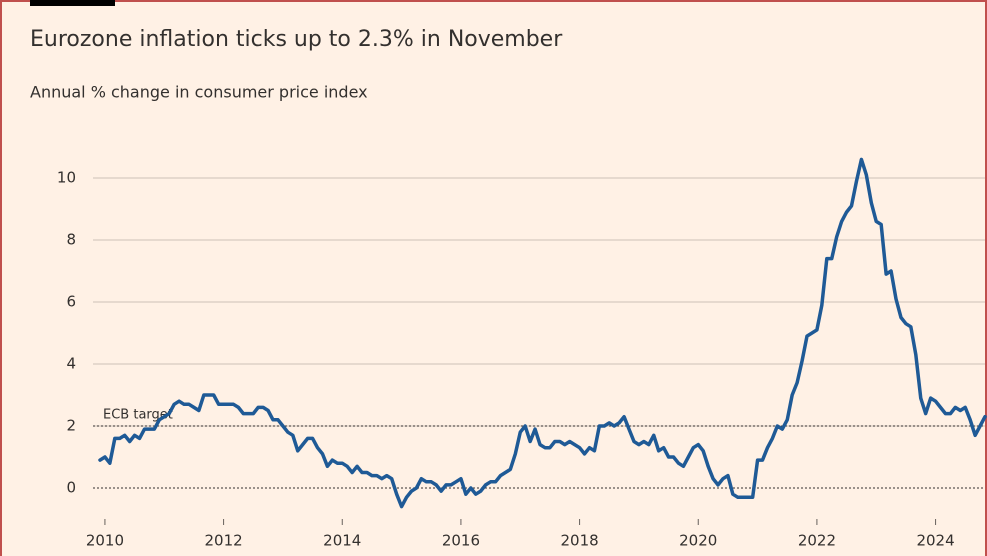 This screenshot has width=987, height=556. I want to click on y-tick-label: 0, so click(71, 488).